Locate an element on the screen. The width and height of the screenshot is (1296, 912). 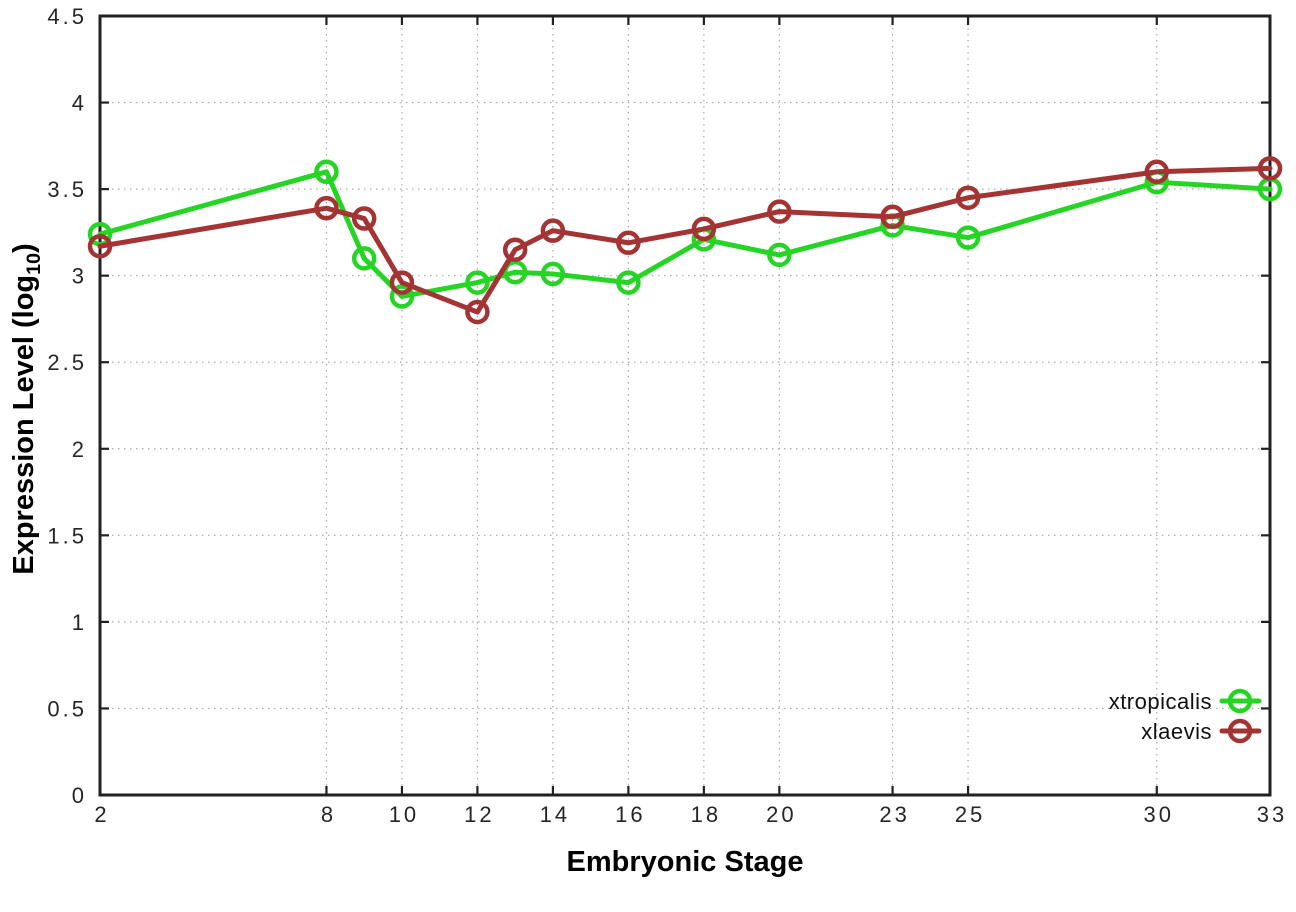
x-tick-label: 14 is located at coordinates (555, 814).